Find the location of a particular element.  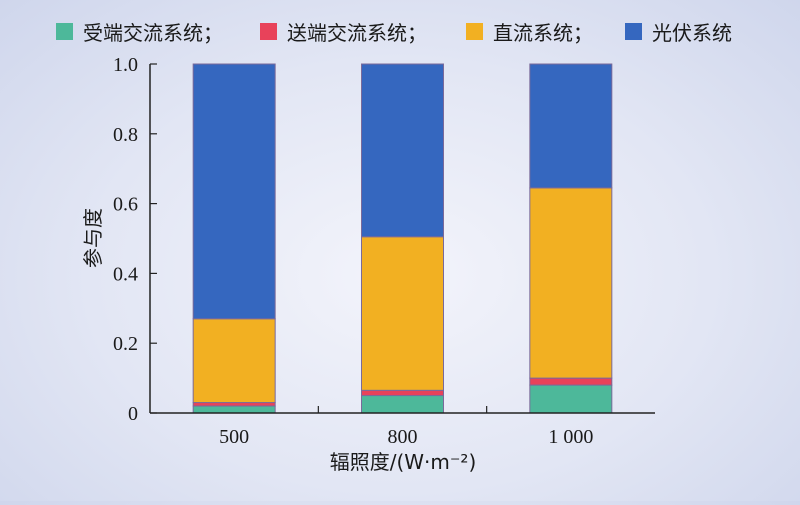

legend: 受端交流系统； 送端交流系统； 直流系统； 光伏系统 is located at coordinates (394, 33).